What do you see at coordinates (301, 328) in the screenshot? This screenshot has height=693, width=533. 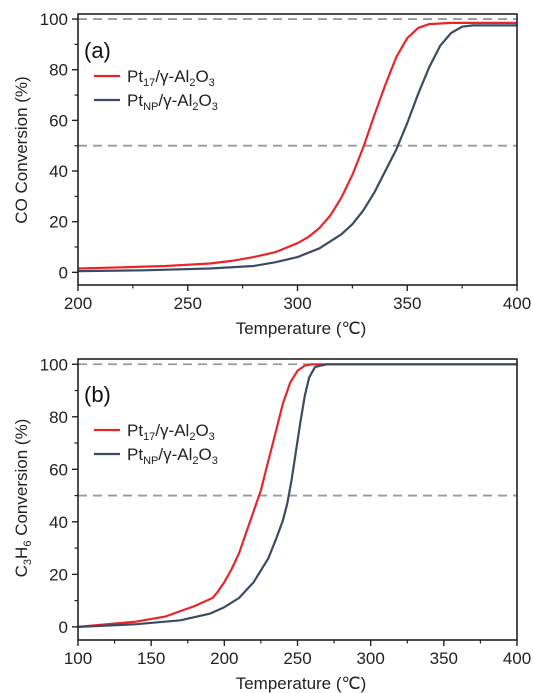 I see `x-axis-label-a: Temperature (℃)` at bounding box center [301, 328].